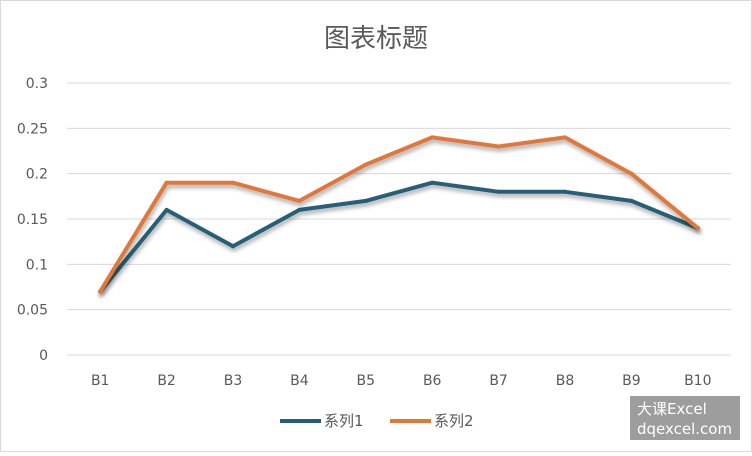 This screenshot has width=752, height=456. What do you see at coordinates (37, 175) in the screenshot?
I see `y-tick-label: 0.2` at bounding box center [37, 175].